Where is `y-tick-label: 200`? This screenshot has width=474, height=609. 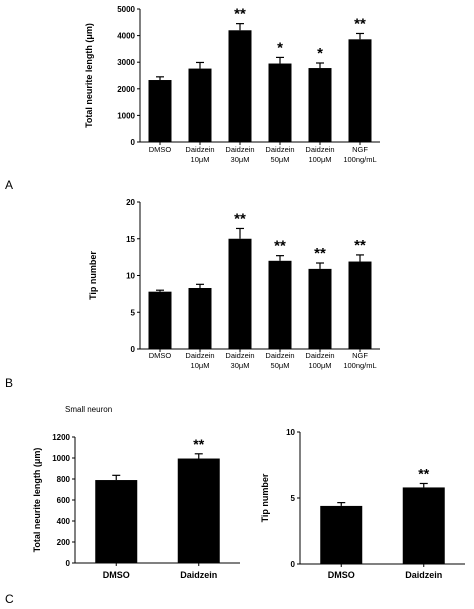 y-tick-label: 200 is located at coordinates (64, 542).